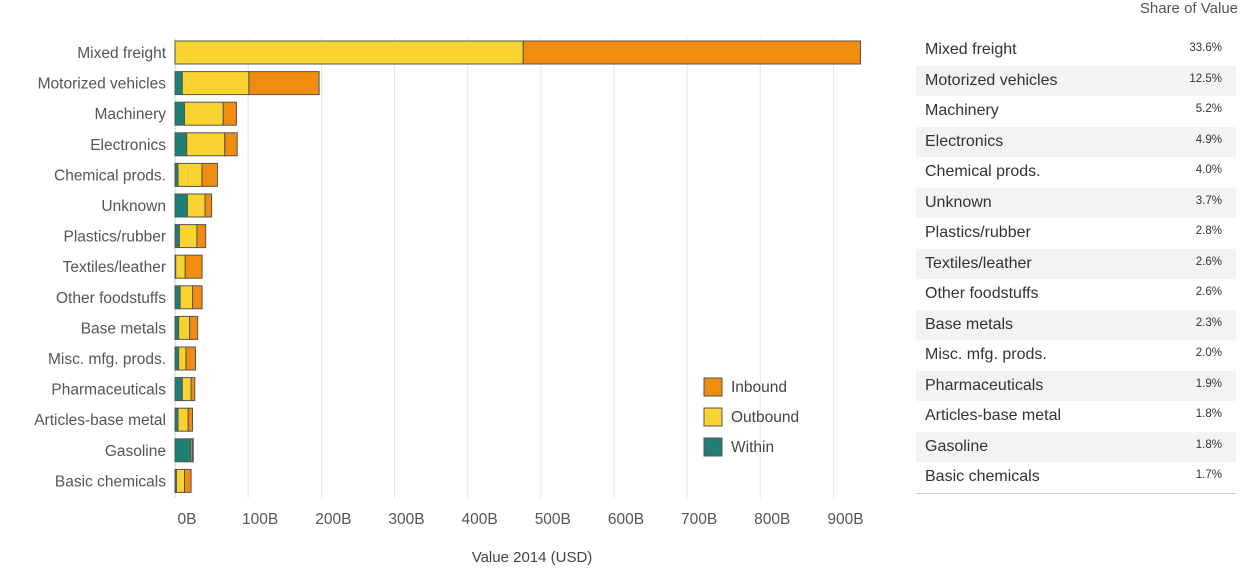 This screenshot has height=569, width=1246. I want to click on share-row-value: 2.8%, so click(1208, 231).